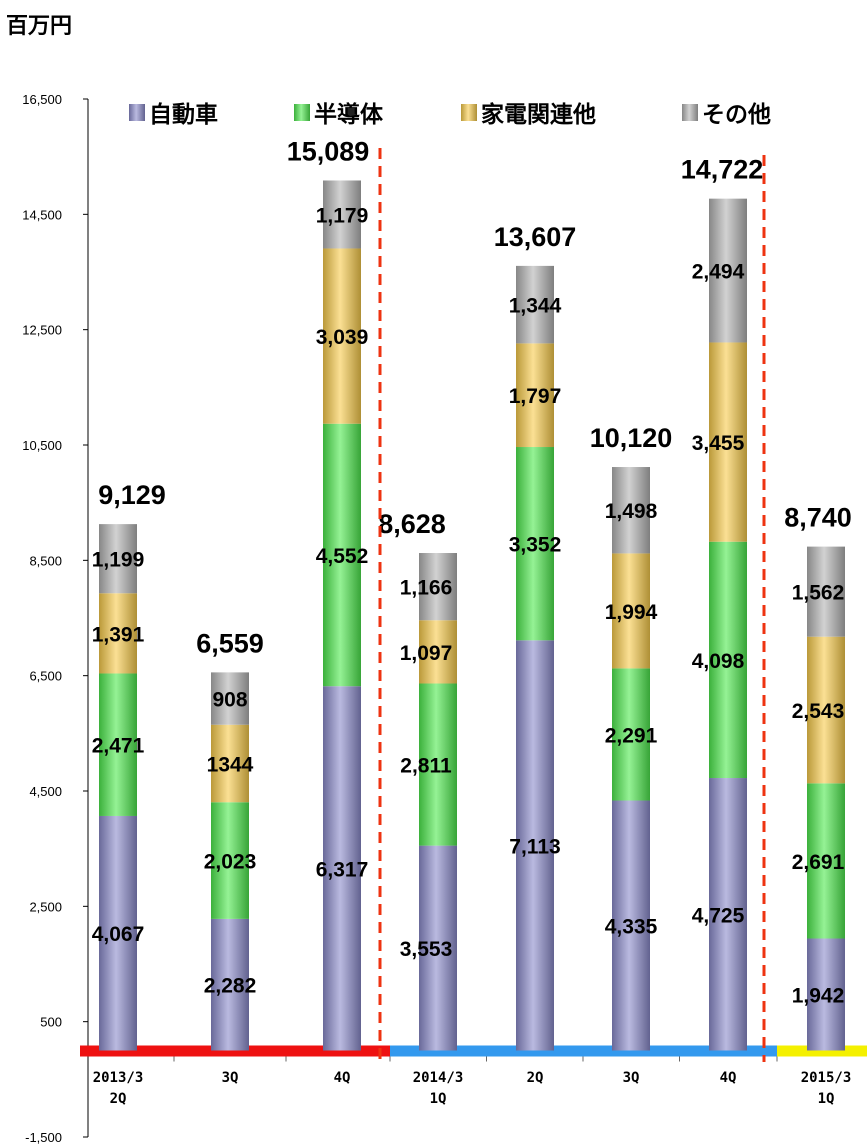 Image resolution: width=867 pixels, height=1146 pixels. I want to click on data-label: 1,942, so click(818, 996).